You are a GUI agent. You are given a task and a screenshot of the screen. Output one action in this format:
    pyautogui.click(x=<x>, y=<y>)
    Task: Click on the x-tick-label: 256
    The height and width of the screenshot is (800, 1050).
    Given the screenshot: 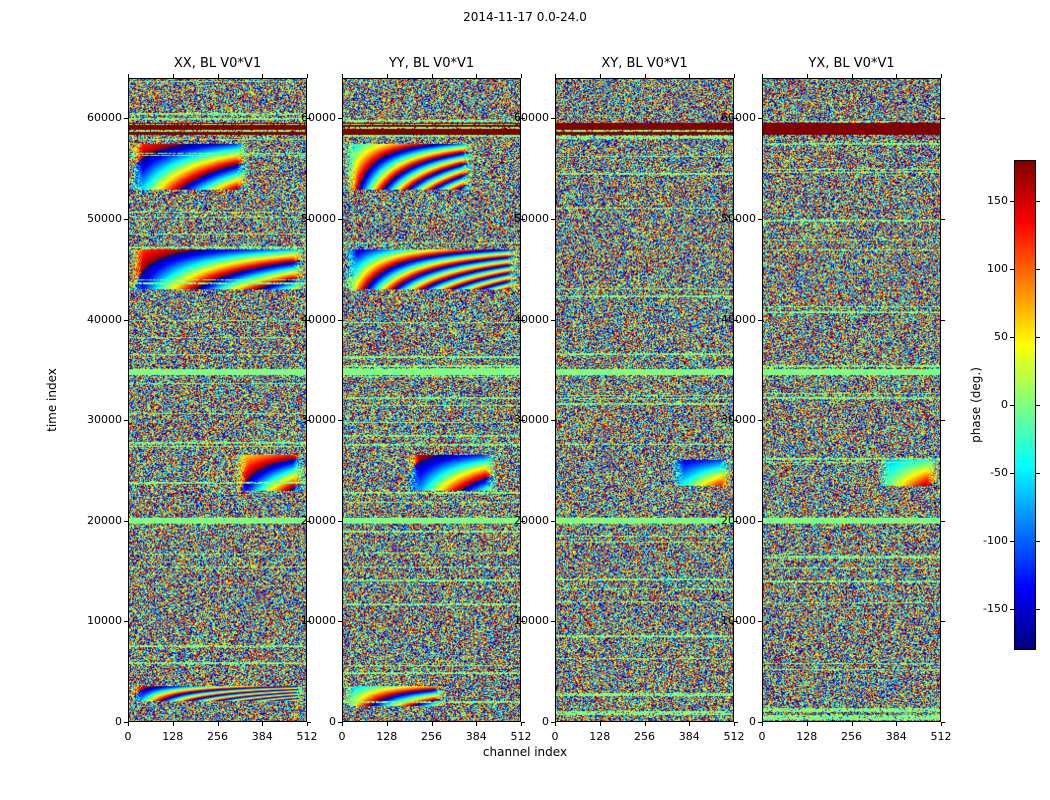 What is the action you would take?
    pyautogui.click(x=644, y=736)
    